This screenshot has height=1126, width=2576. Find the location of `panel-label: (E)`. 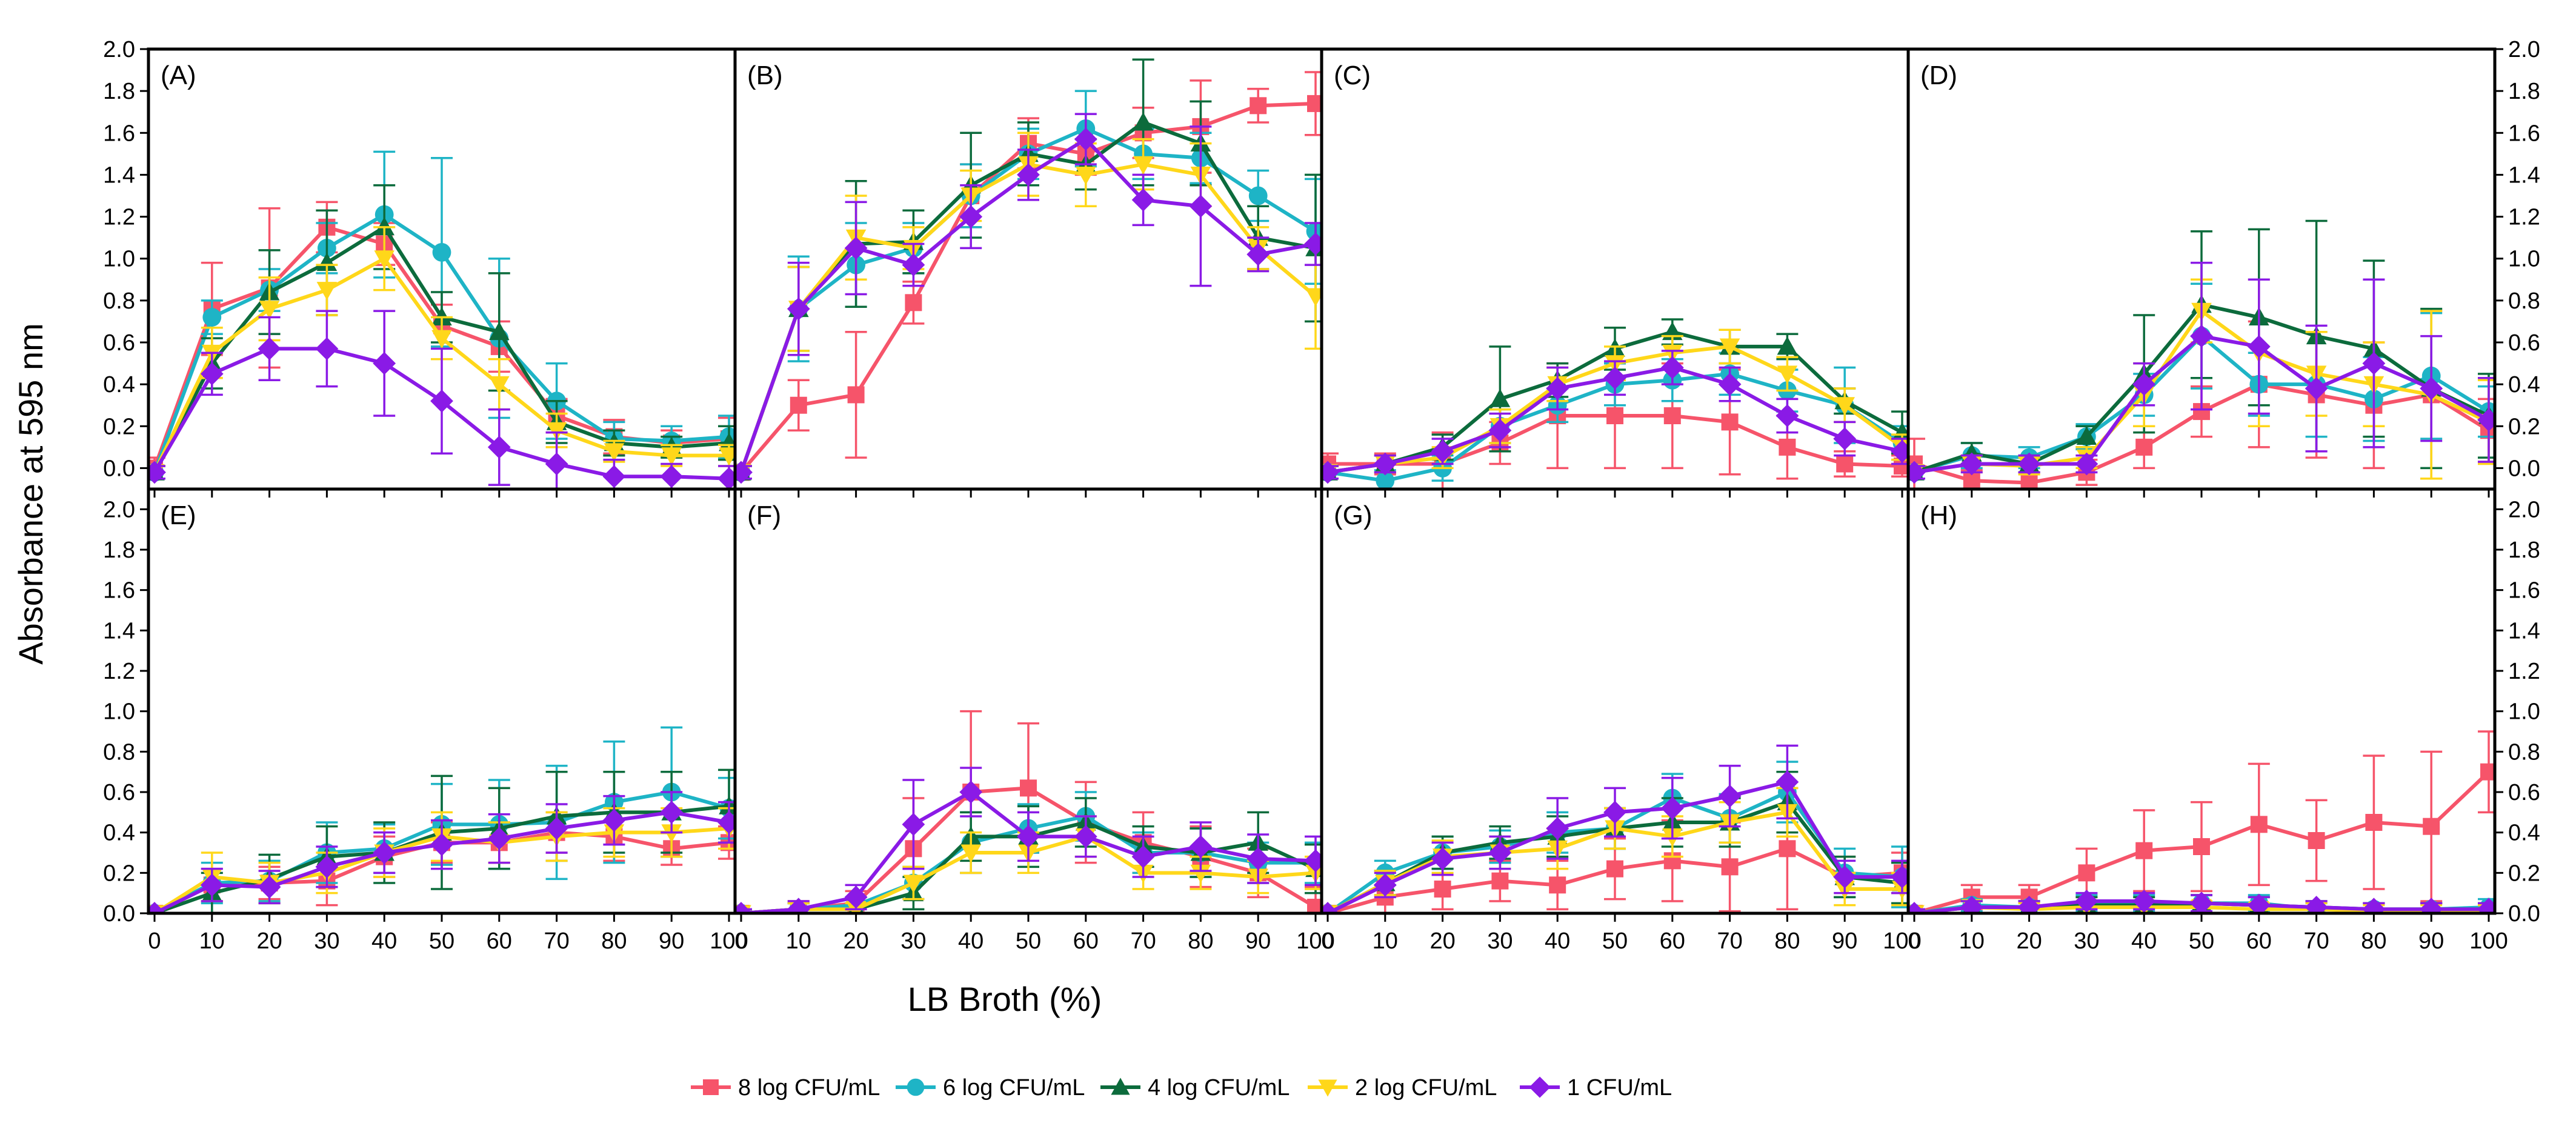

panel-label: (E) is located at coordinates (178, 515).